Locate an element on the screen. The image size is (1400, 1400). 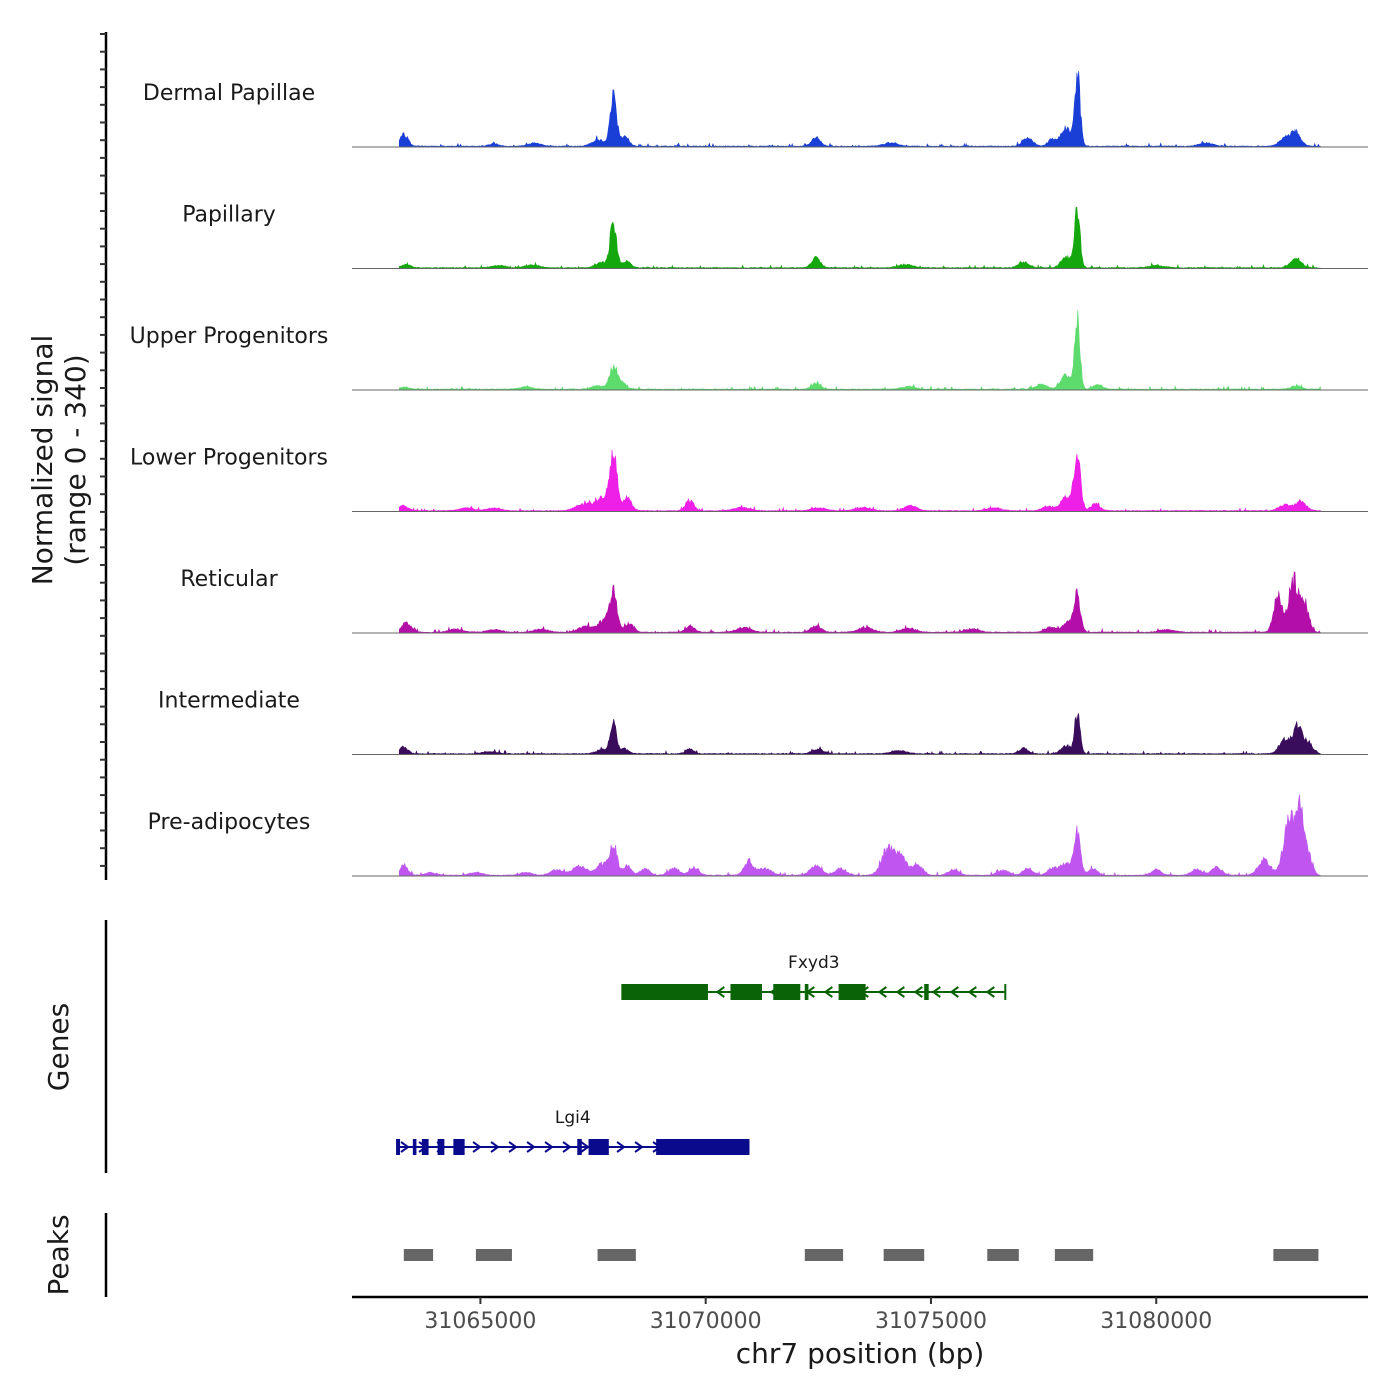
gene-label: Lgi4 is located at coordinates (573, 1118).